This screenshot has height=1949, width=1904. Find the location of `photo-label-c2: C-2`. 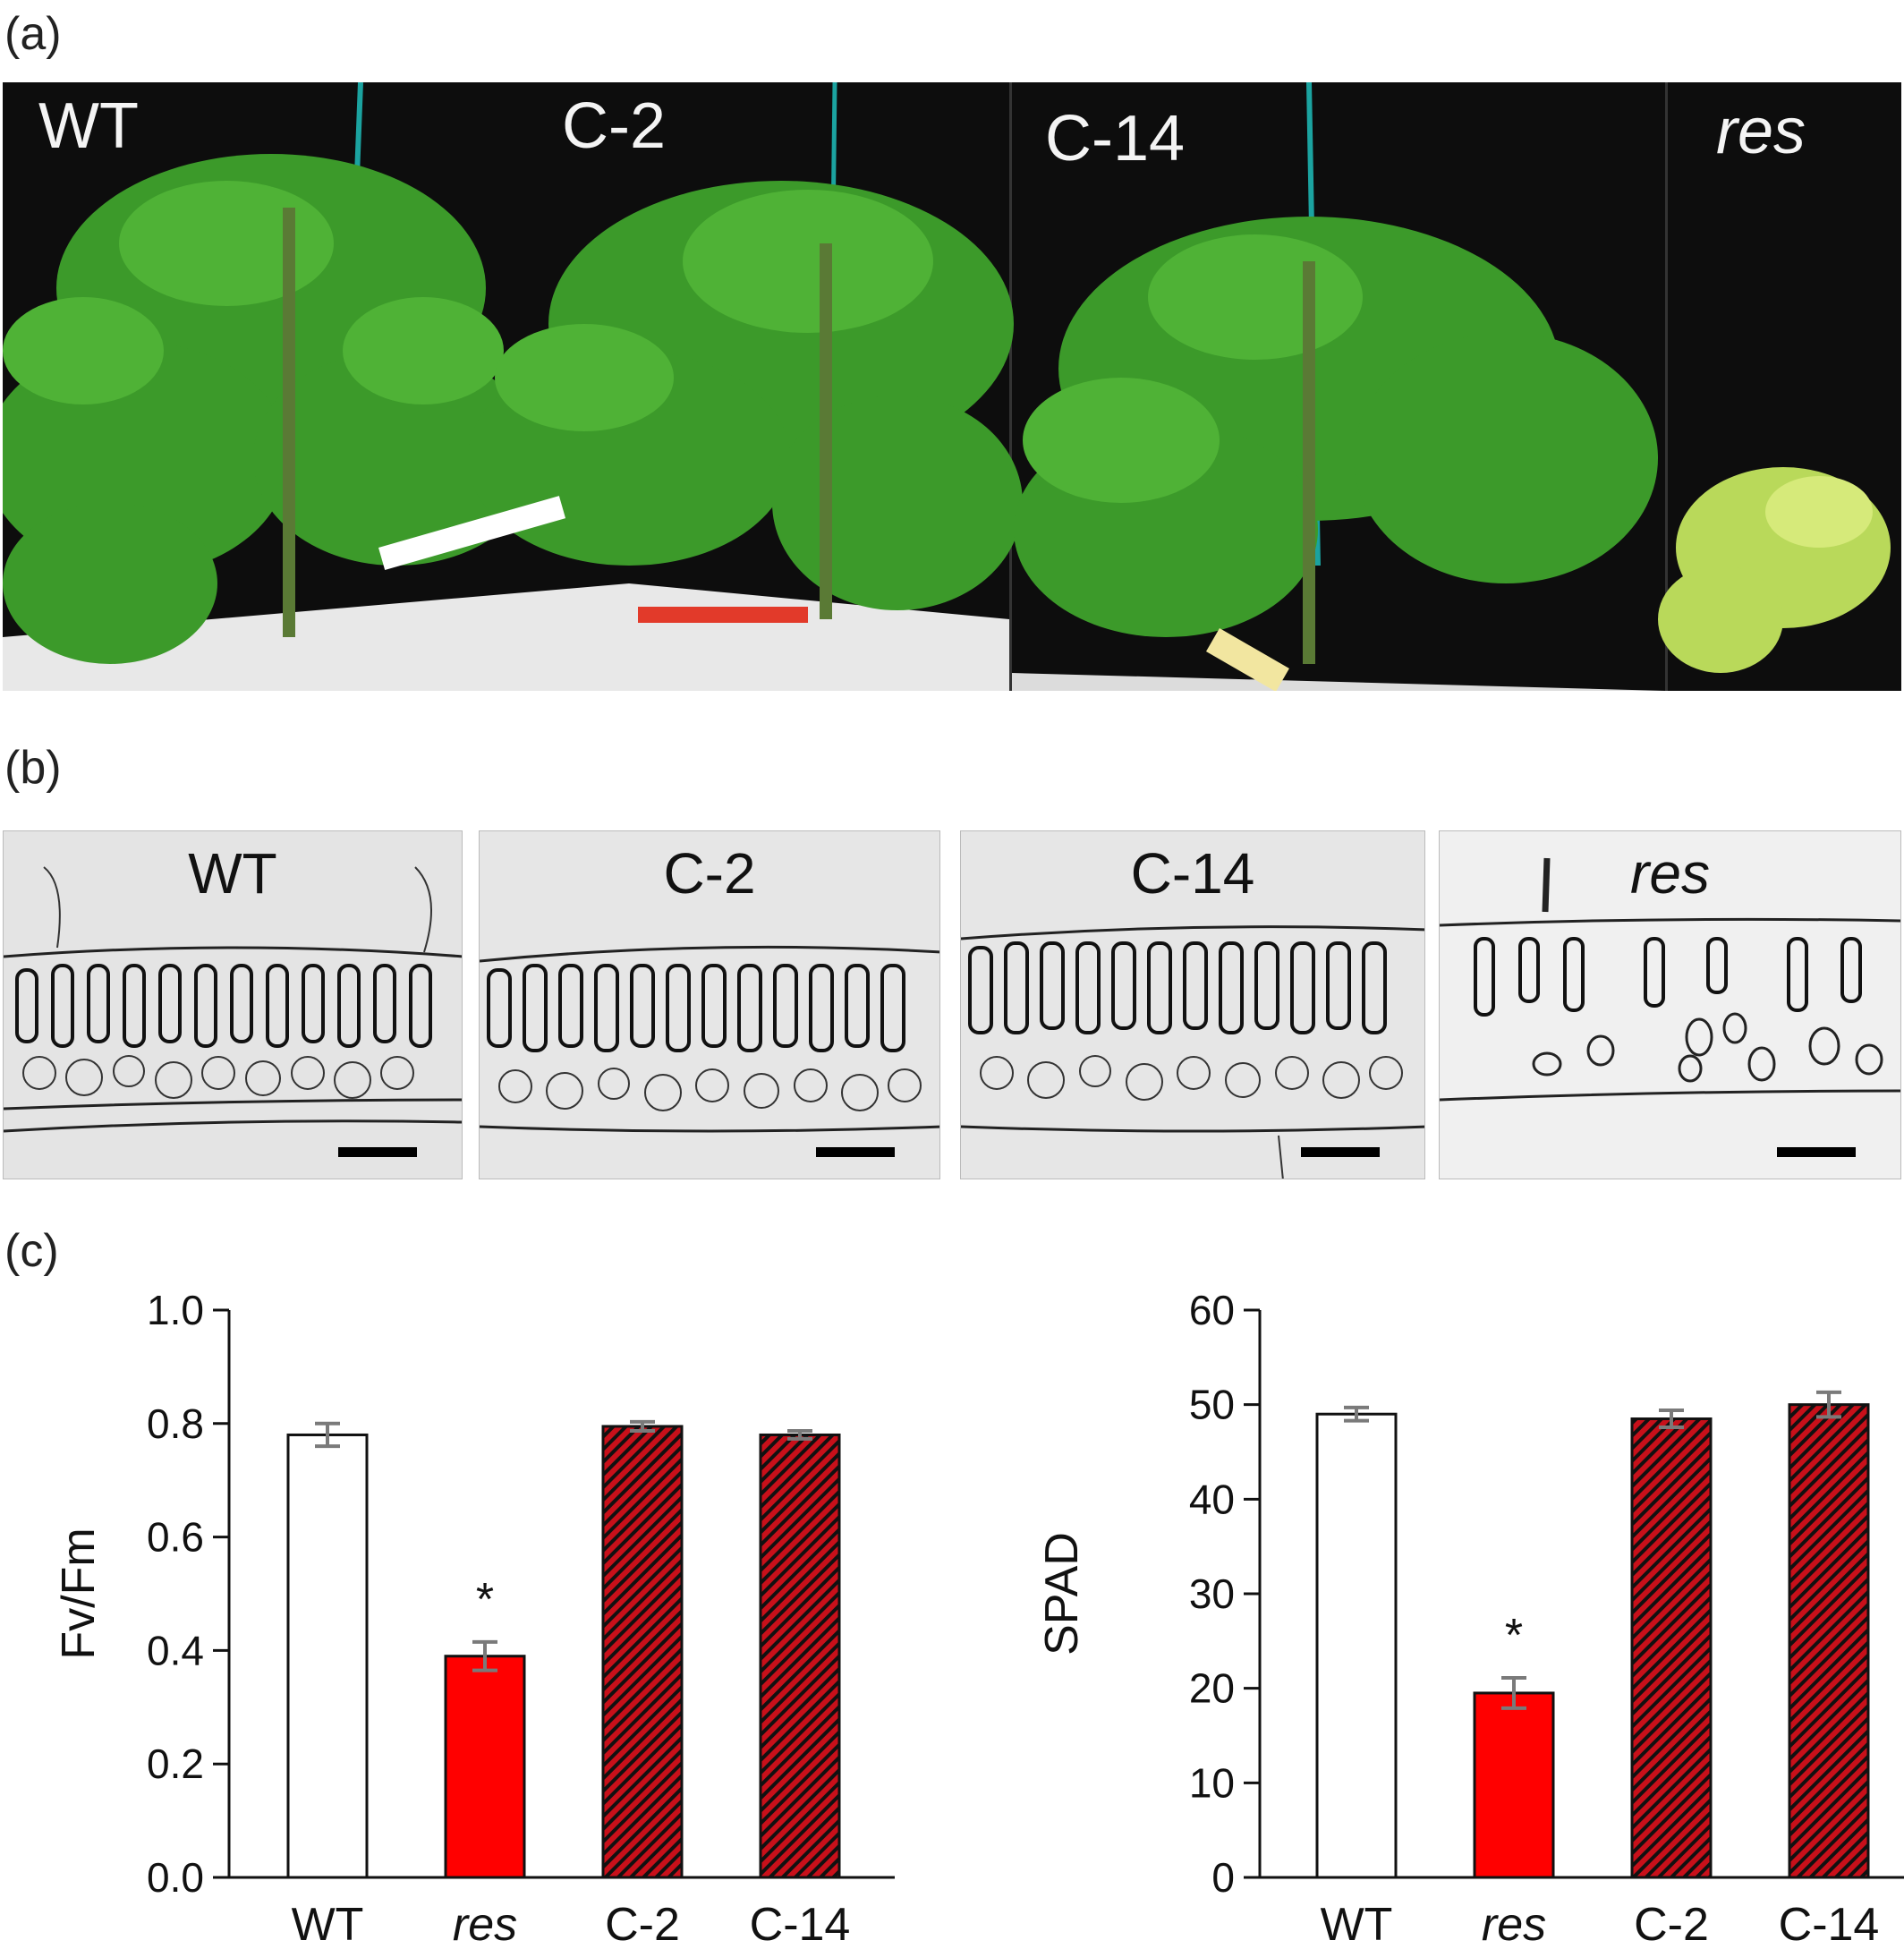

photo-label-c2: C-2 is located at coordinates (614, 126).